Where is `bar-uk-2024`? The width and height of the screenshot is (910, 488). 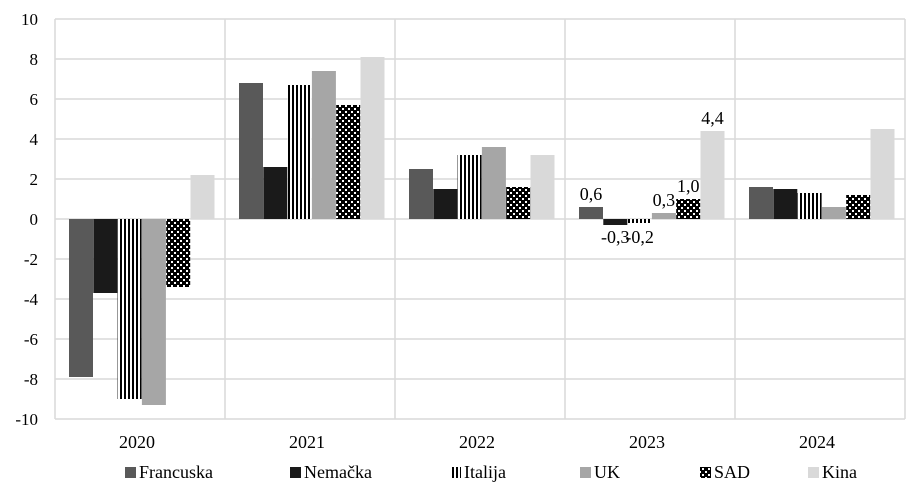
bar-uk-2024 is located at coordinates (834, 213).